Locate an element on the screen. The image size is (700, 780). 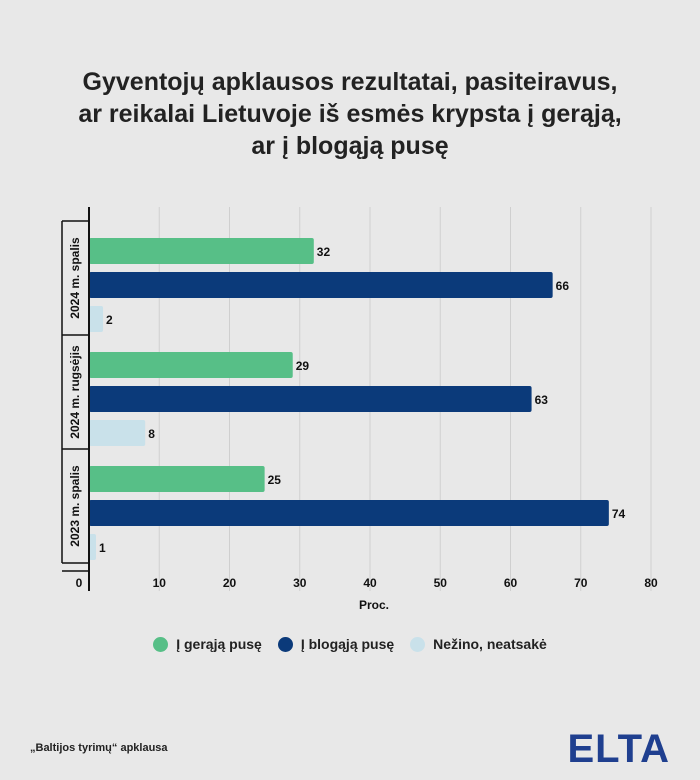
x-tick-label: 40 is located at coordinates (370, 583).